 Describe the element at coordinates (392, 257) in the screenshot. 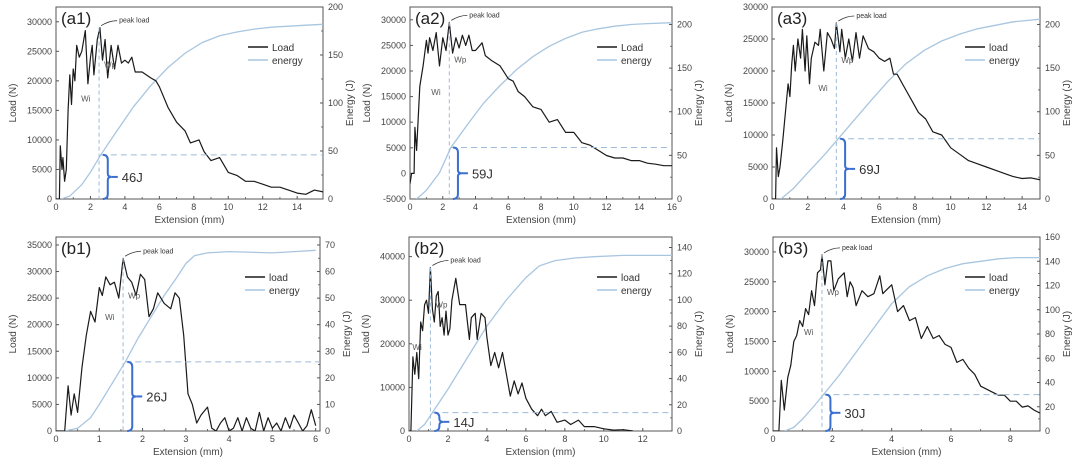

I see `y-tick-label: 40000` at that location.